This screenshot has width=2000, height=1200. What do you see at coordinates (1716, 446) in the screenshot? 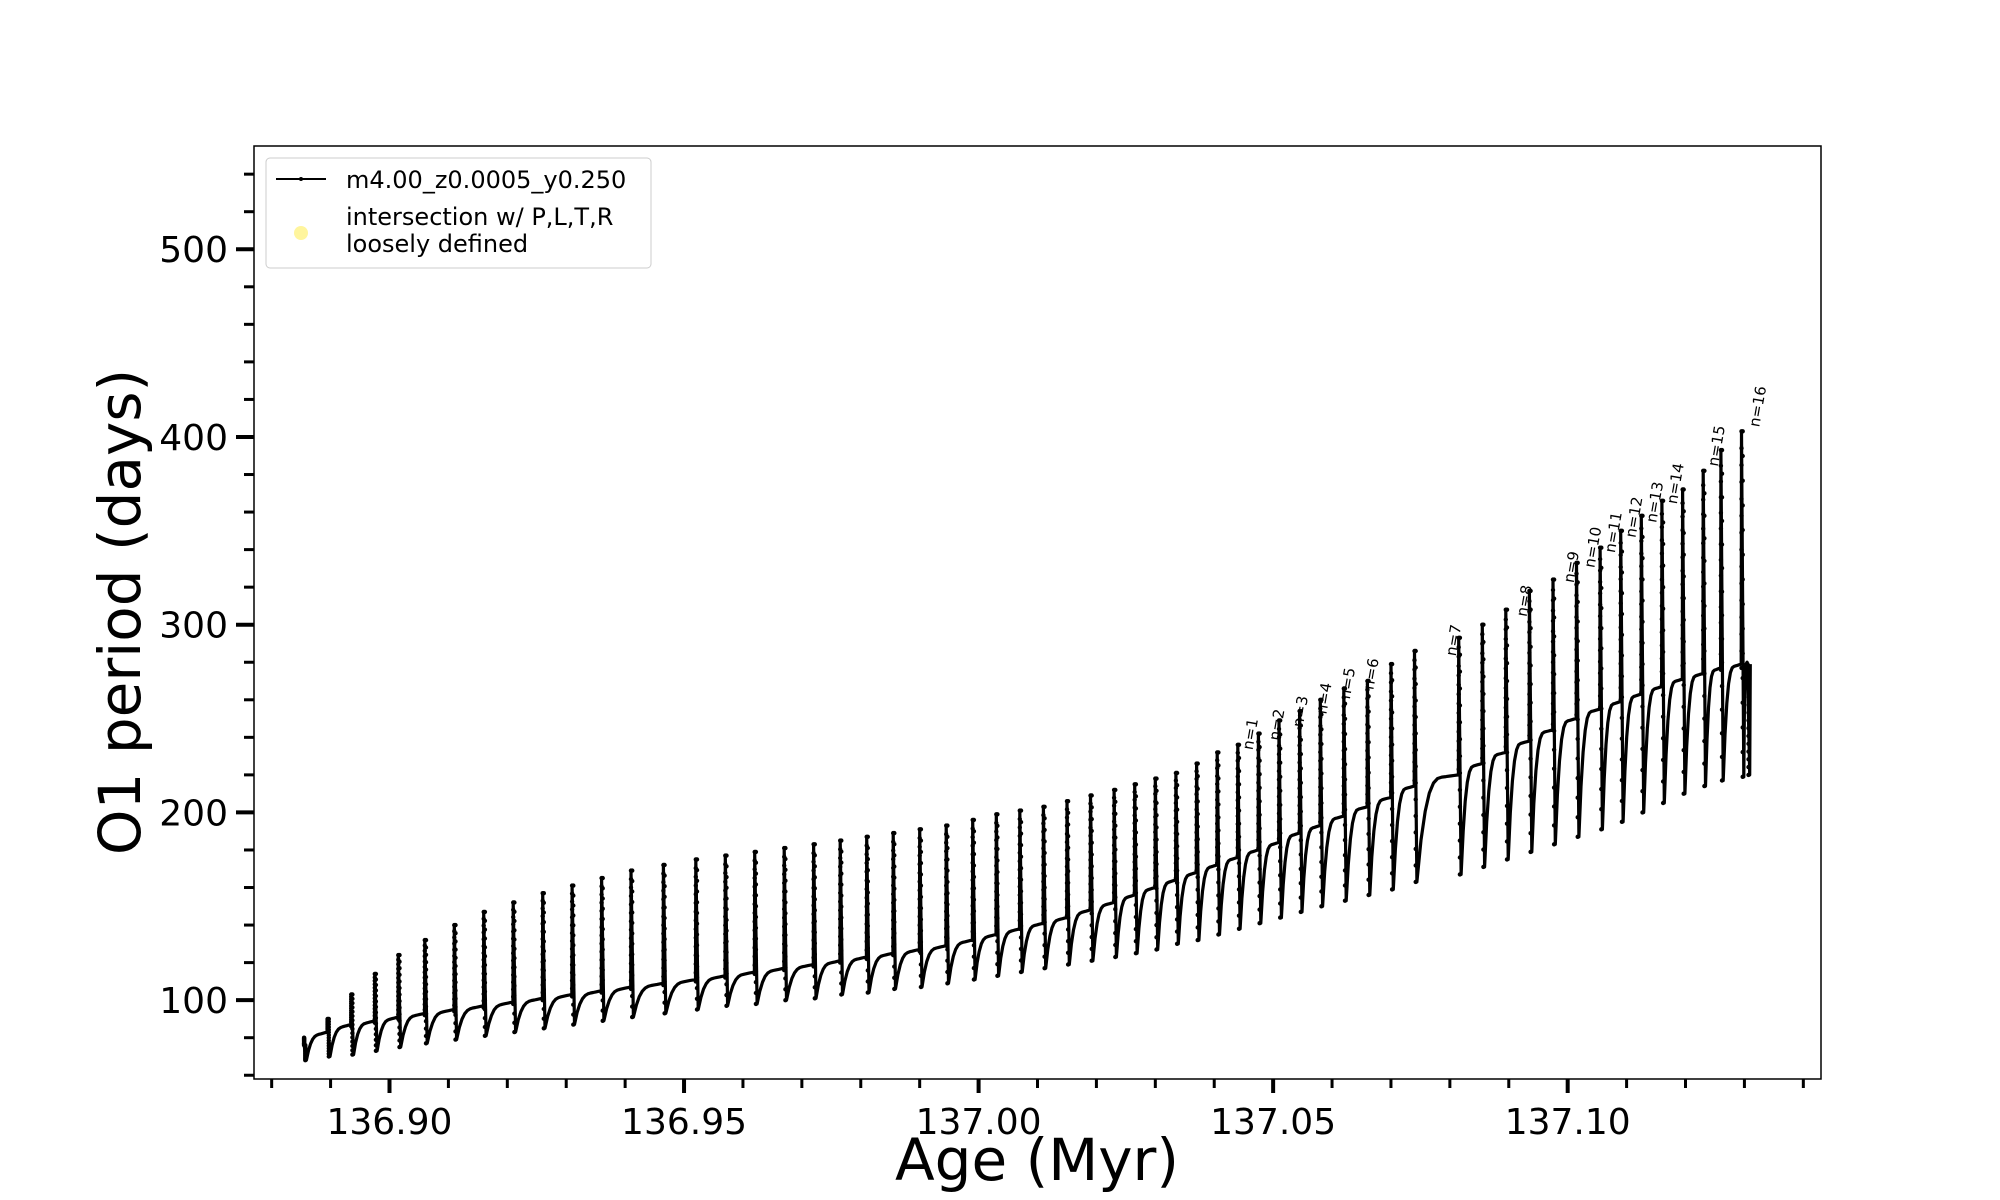
I see `annotation-label: n=15` at bounding box center [1716, 446].